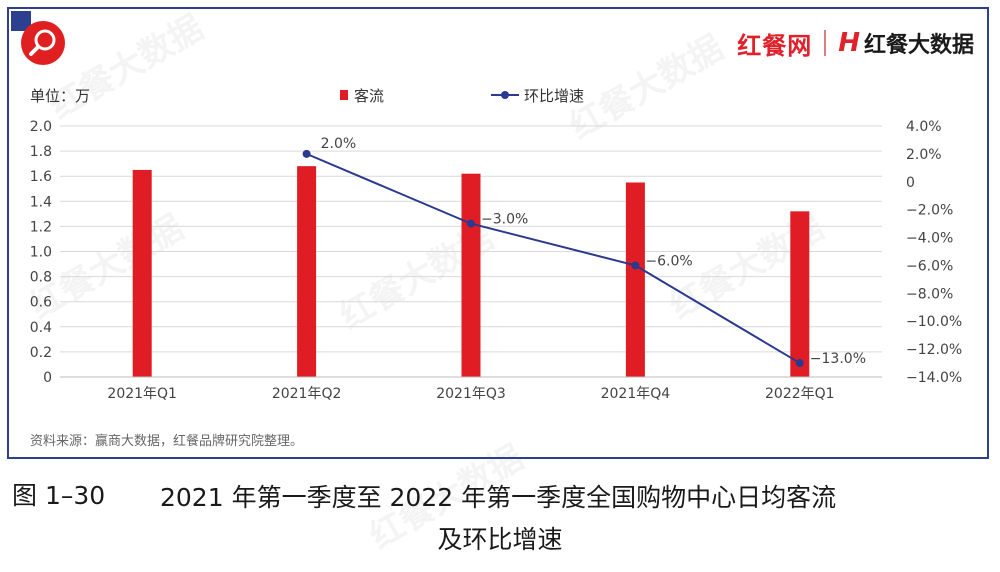 The image size is (1000, 572). Describe the element at coordinates (838, 359) in the screenshot. I see `data-label: −13.0%` at that location.